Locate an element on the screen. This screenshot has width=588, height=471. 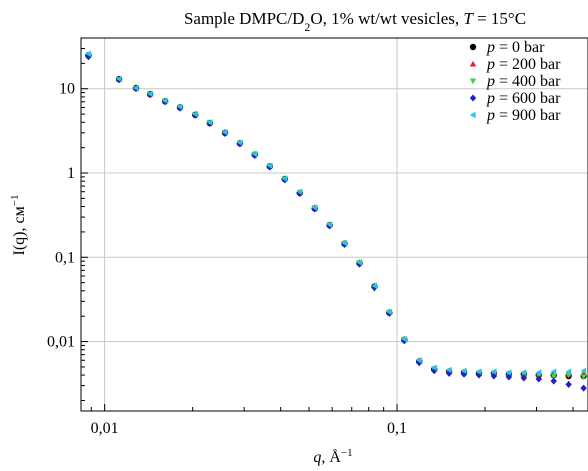
y-axis-label: I(q), см−1 is located at coordinates (18, 225).